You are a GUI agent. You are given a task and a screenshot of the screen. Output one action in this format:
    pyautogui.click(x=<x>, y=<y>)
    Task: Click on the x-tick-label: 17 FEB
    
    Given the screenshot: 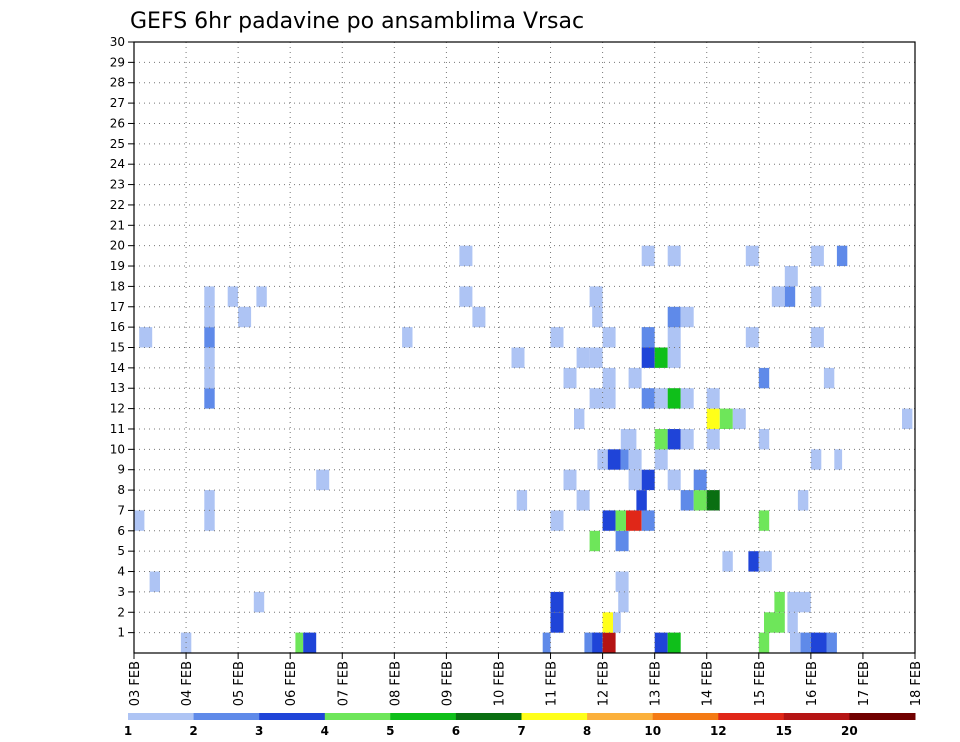 What is the action you would take?
    pyautogui.click(x=864, y=683)
    